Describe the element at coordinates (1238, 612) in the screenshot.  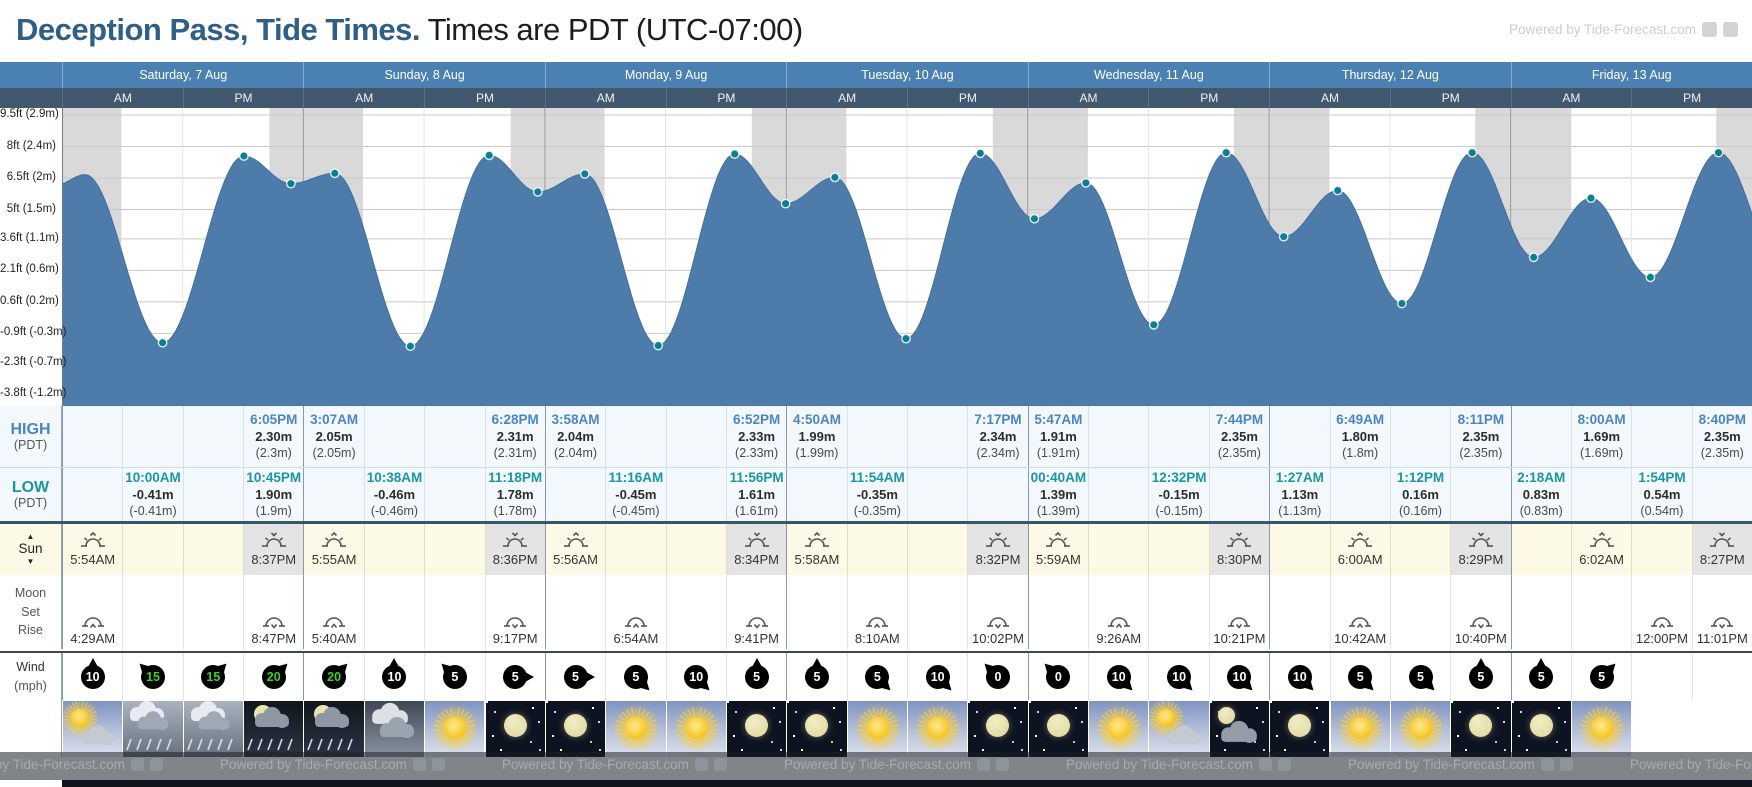
I see `moon-cell: 10:21PM` at that location.